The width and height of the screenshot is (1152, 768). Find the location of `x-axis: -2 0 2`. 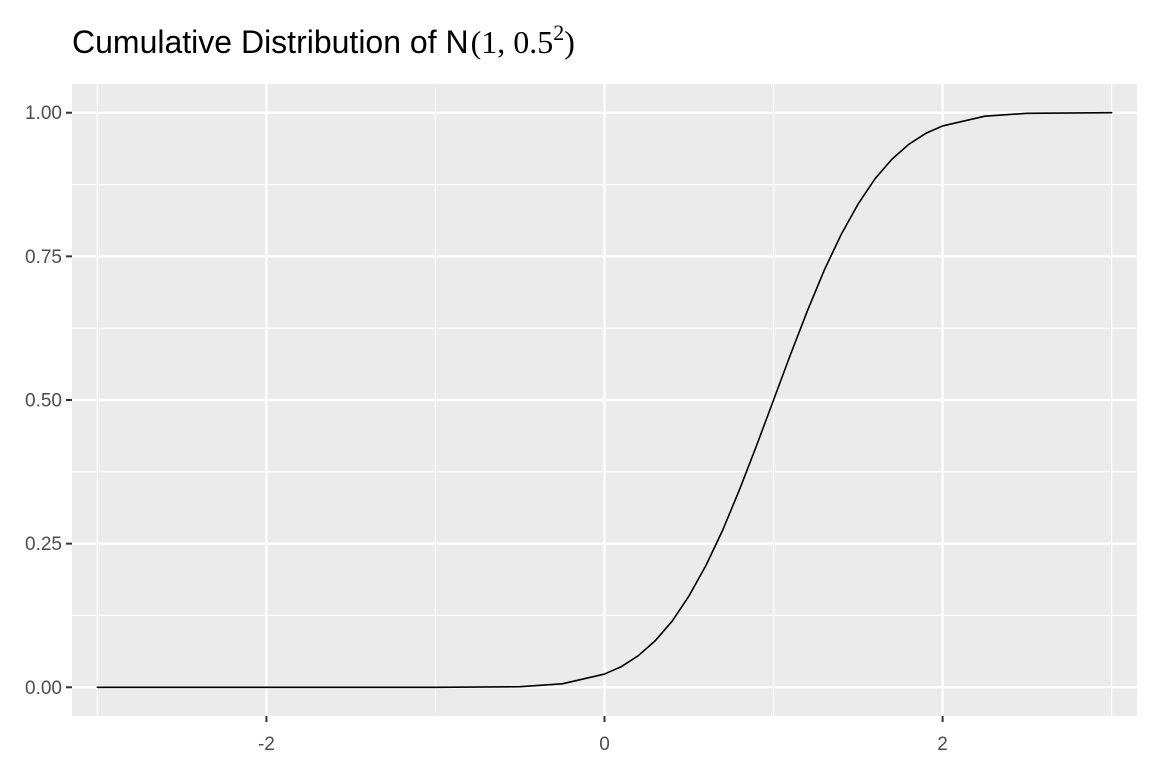

x-axis: -2 0 2 is located at coordinates (603, 735).